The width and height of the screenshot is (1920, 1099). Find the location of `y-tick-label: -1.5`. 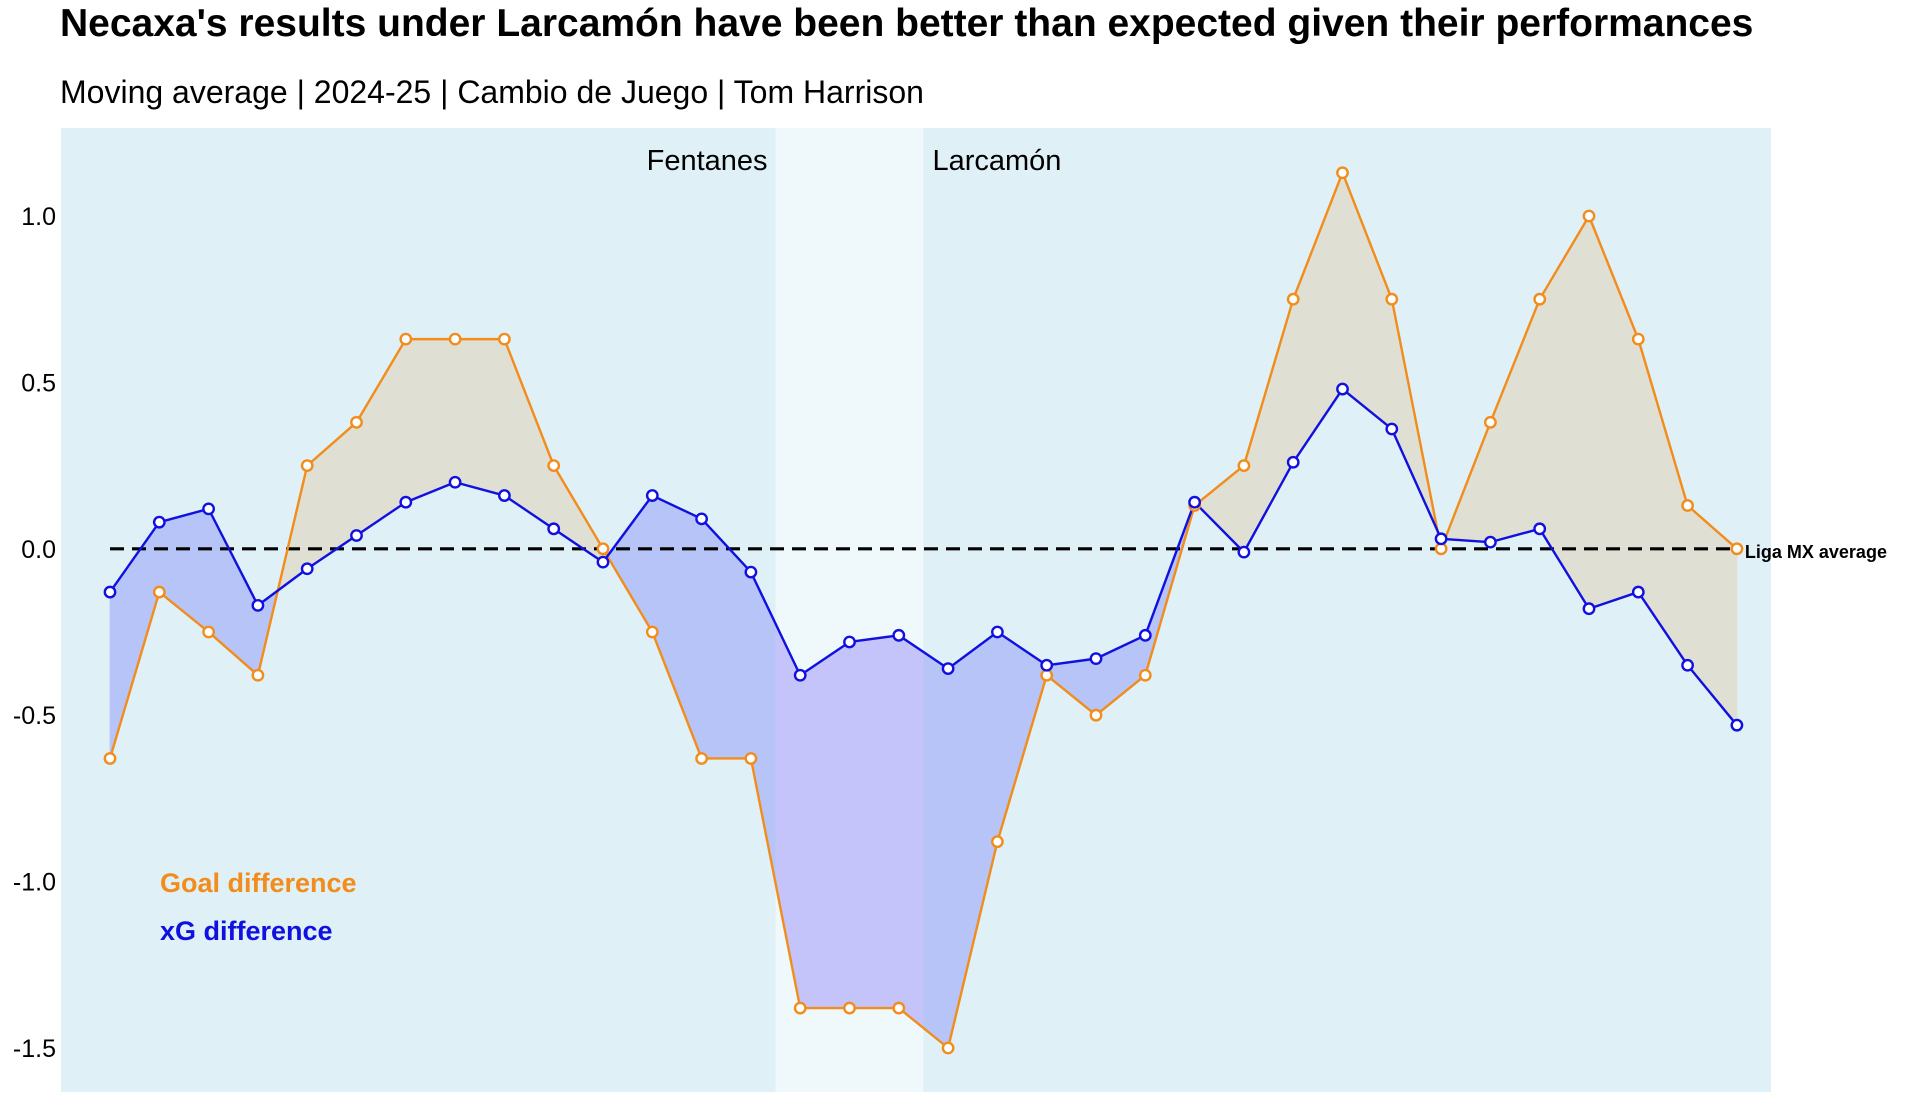

y-tick-label: -1.5 is located at coordinates (34, 1049).